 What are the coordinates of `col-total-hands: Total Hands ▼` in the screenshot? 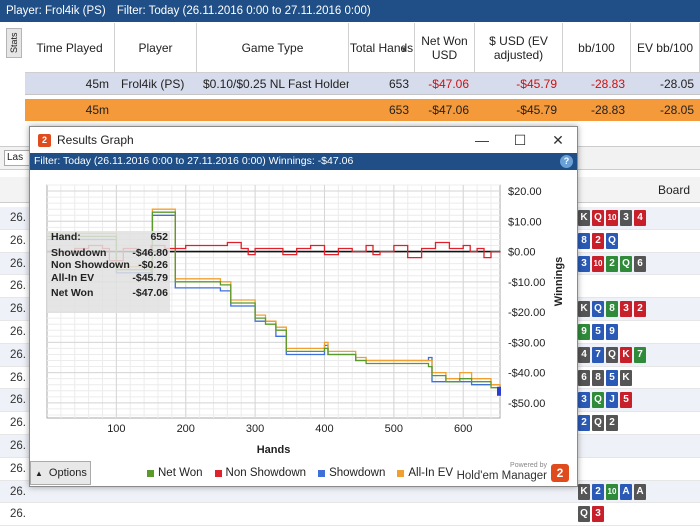 It's located at (382, 47).